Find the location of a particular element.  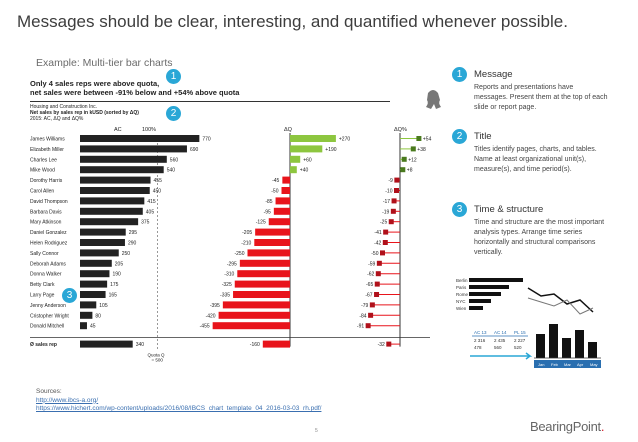

dq-value-label: +190 is located at coordinates (330, 150).